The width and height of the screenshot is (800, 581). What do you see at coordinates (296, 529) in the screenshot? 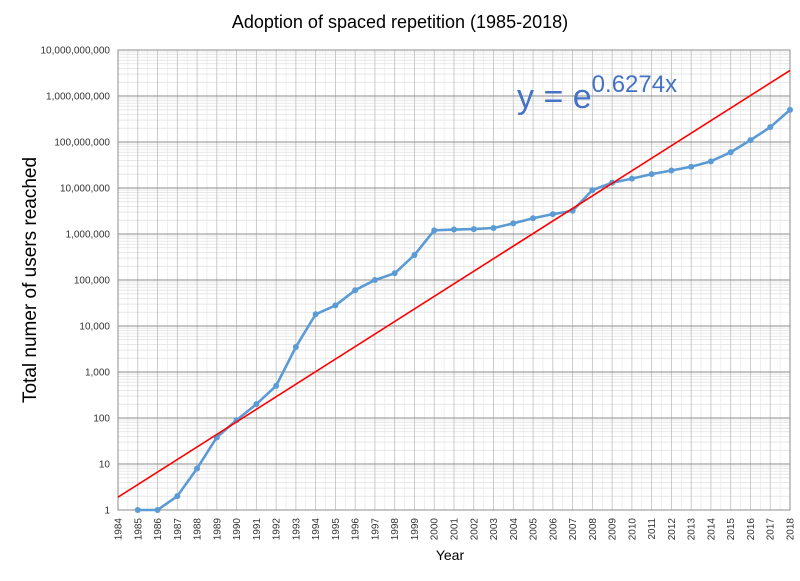
I see `x-tick-label: 1993` at bounding box center [296, 529].